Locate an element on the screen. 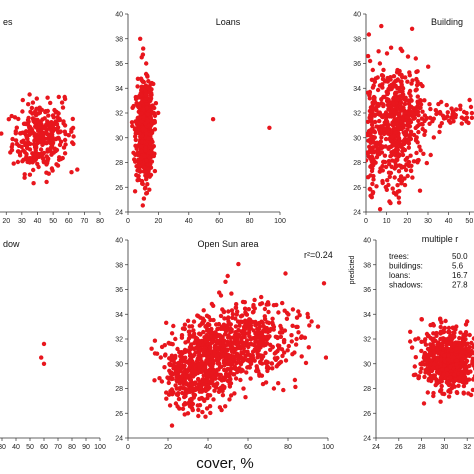 The image size is (474, 474). y-tick-label: 26 is located at coordinates (357, 188).